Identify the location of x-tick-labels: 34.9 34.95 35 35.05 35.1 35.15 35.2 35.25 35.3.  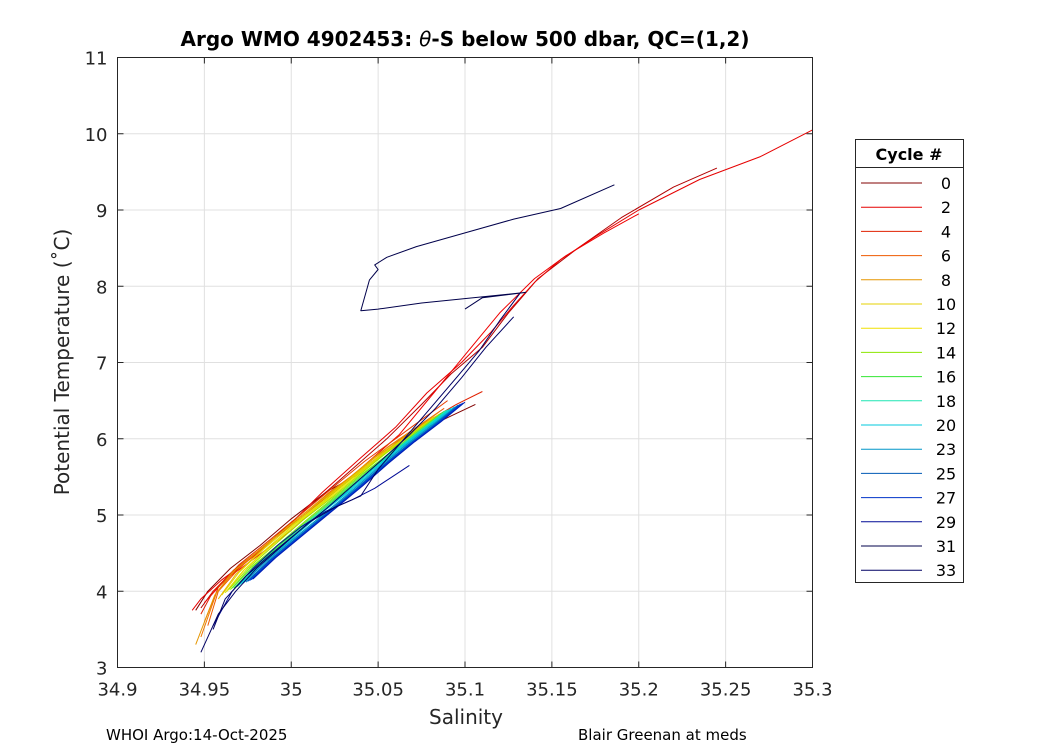
(464, 690).